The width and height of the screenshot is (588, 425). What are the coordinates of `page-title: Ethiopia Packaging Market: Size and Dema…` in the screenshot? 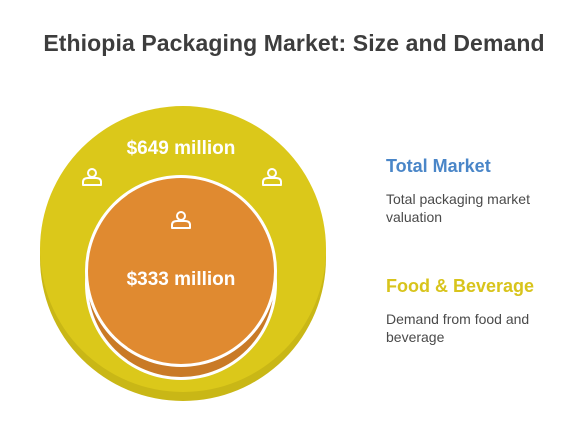 It's located at (294, 43).